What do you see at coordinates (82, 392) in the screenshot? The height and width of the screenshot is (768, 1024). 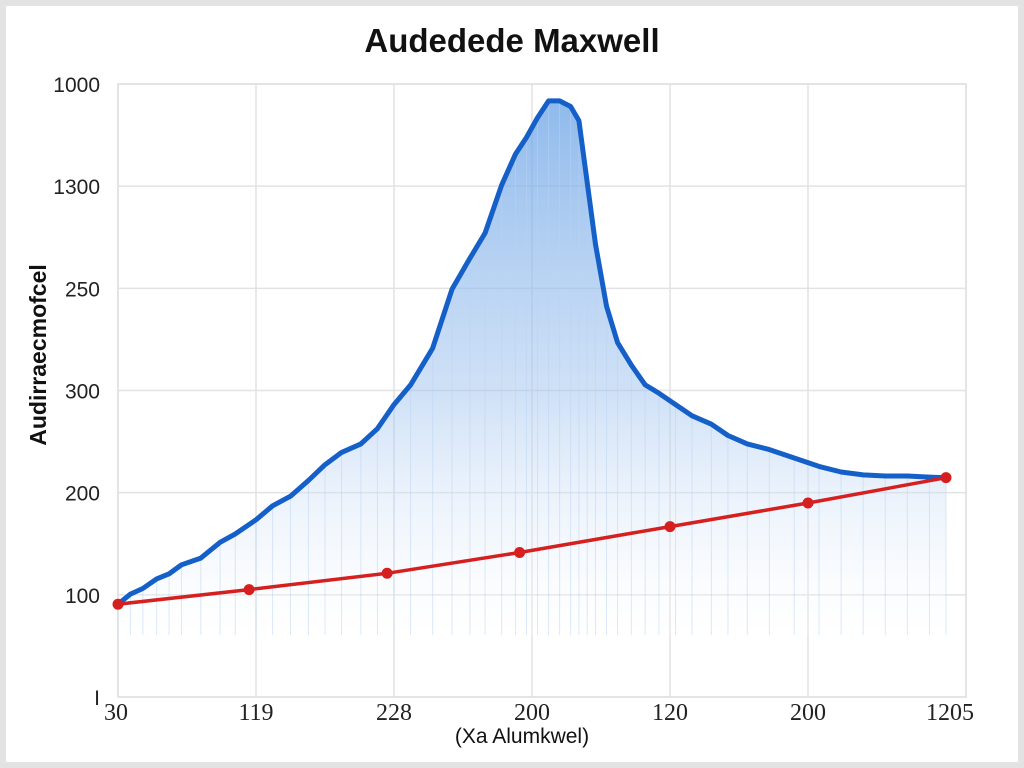 I see `y-tick-label: 300` at bounding box center [82, 392].